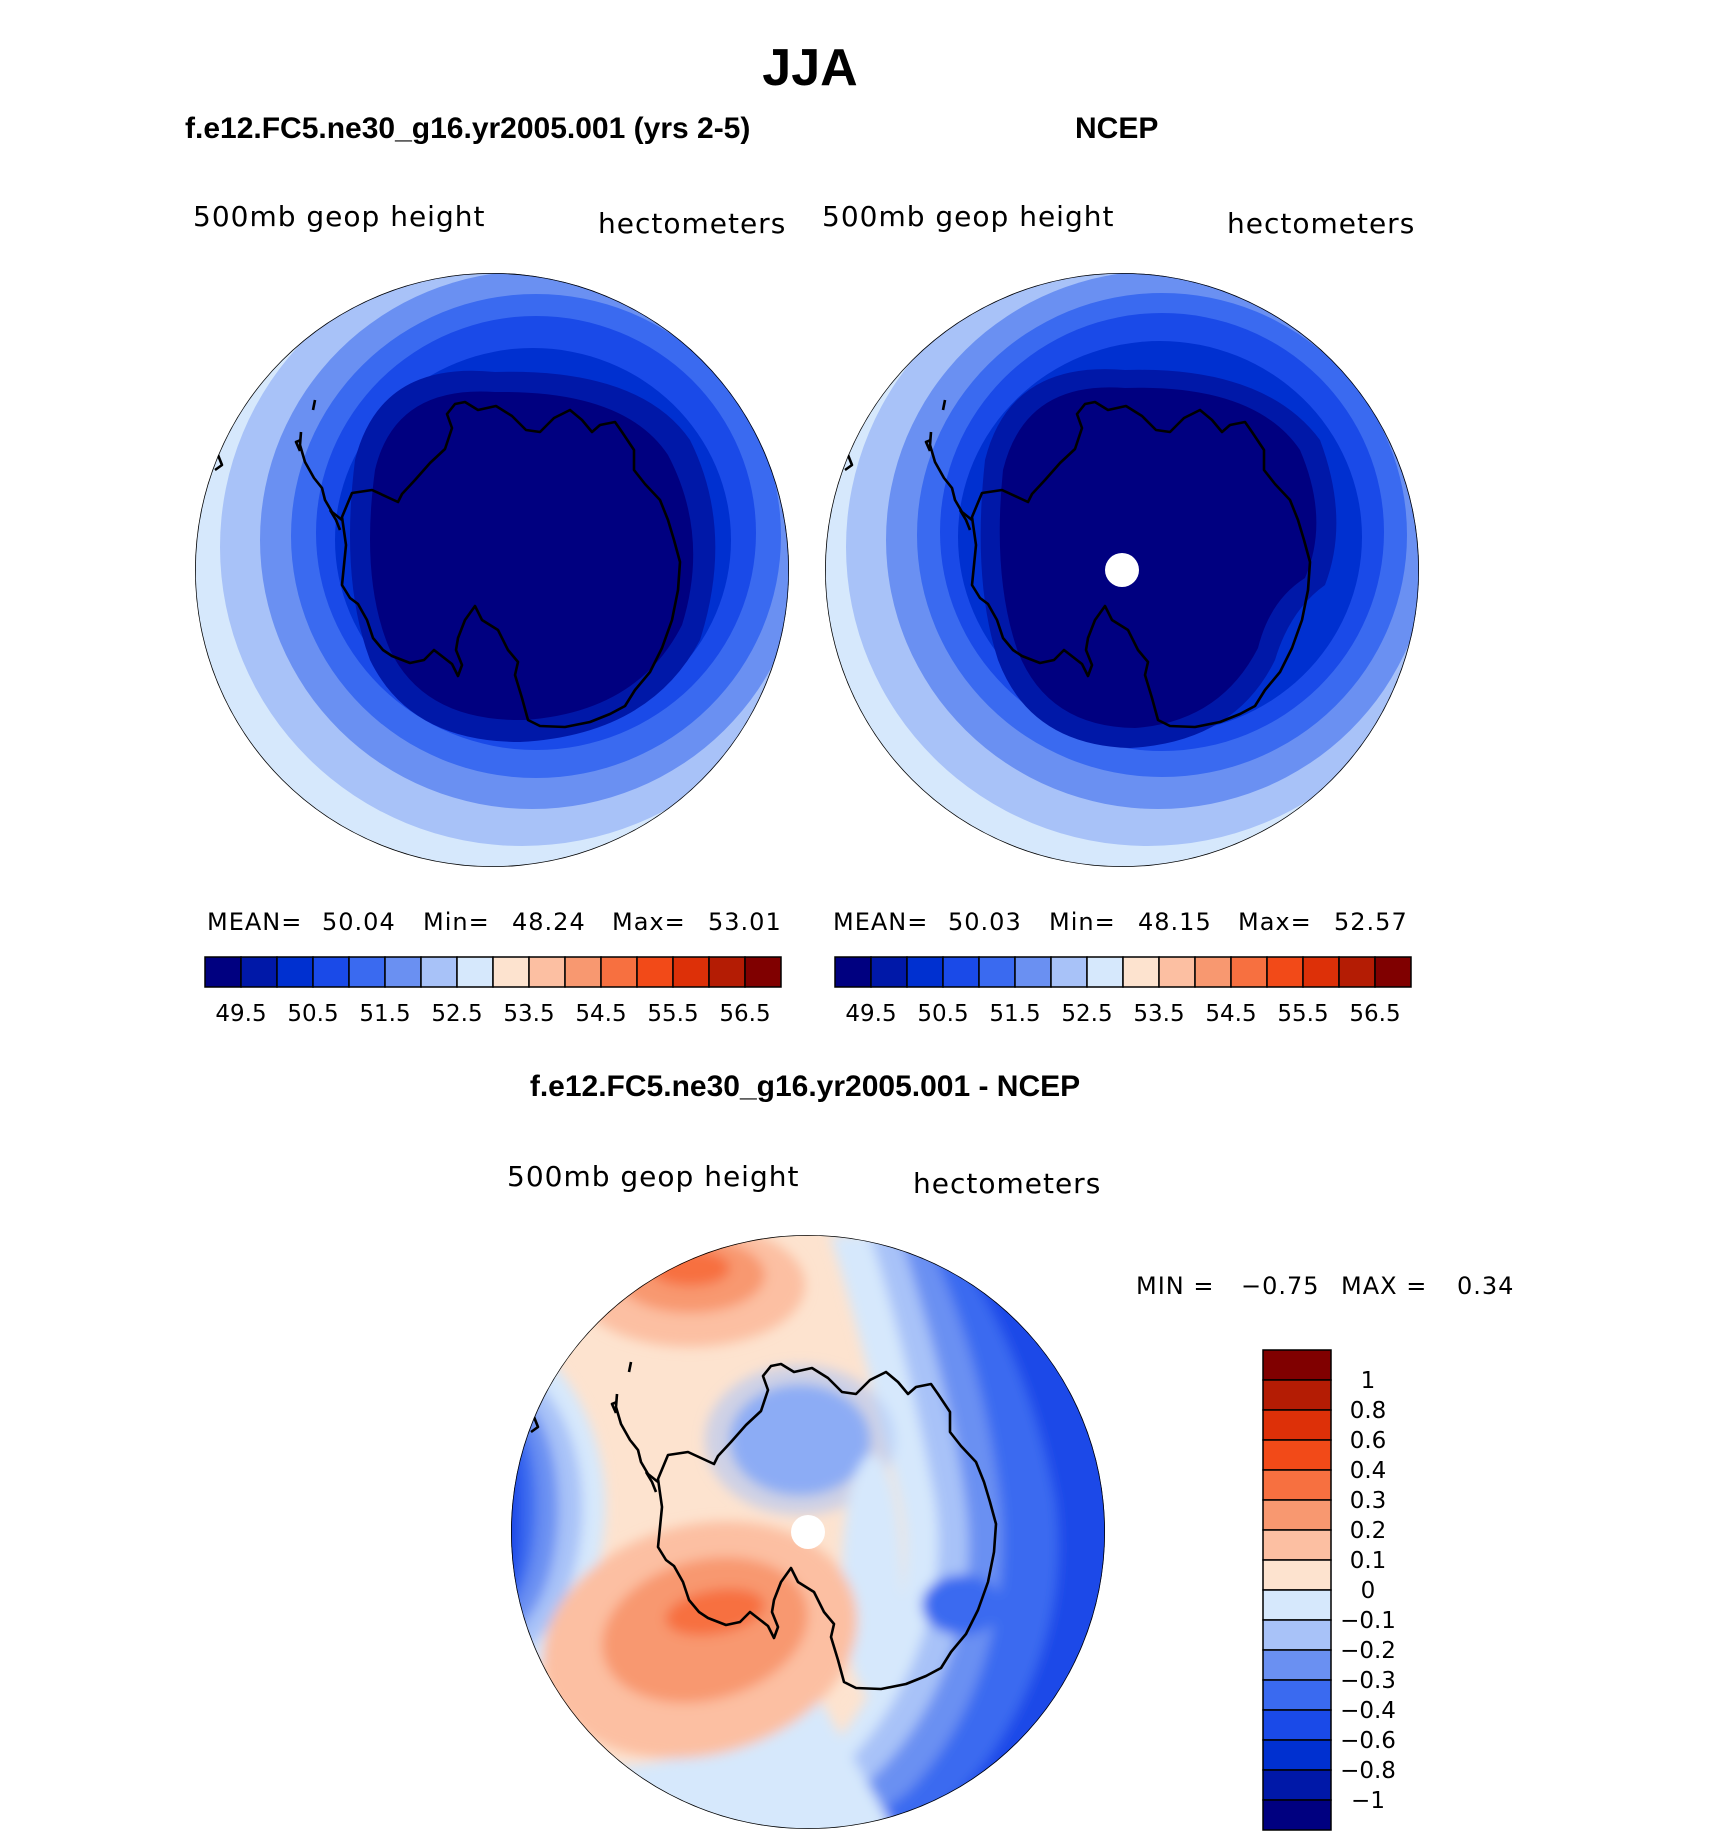 Image resolution: width=1710 pixels, height=1839 pixels. Describe the element at coordinates (1368, 1621) in the screenshot. I see `diff-colorbar-tick-label: −0.1` at that location.